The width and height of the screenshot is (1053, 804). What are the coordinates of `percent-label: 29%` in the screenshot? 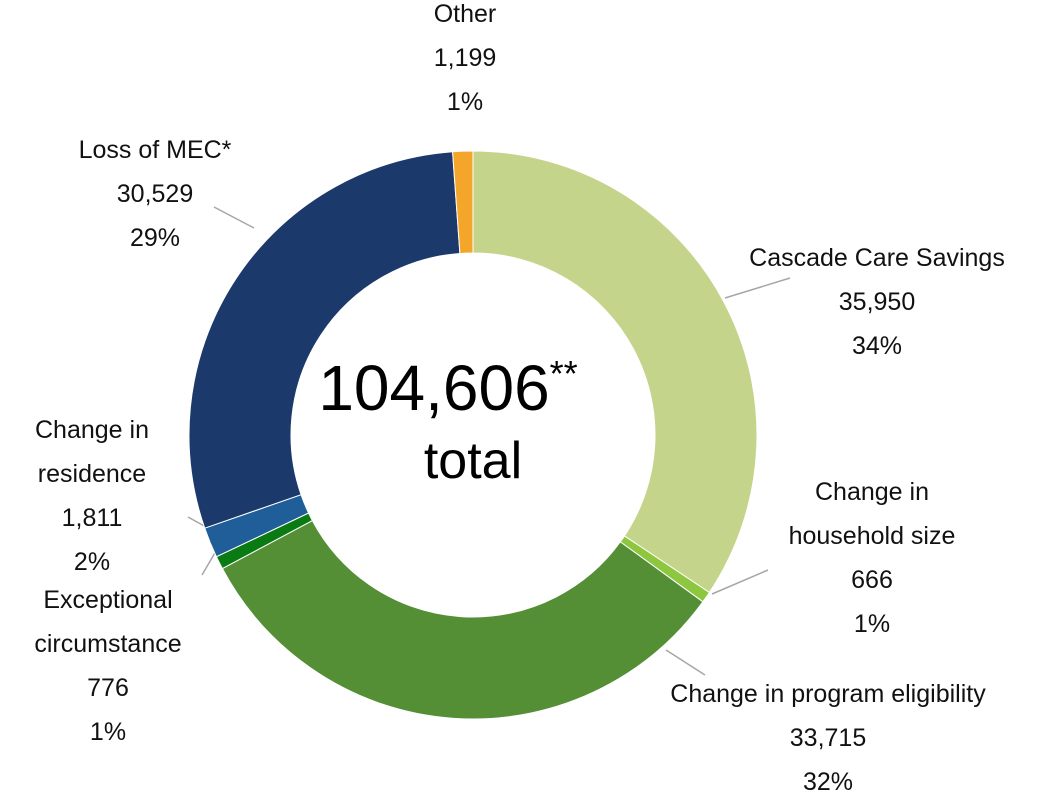 It's located at (155, 238).